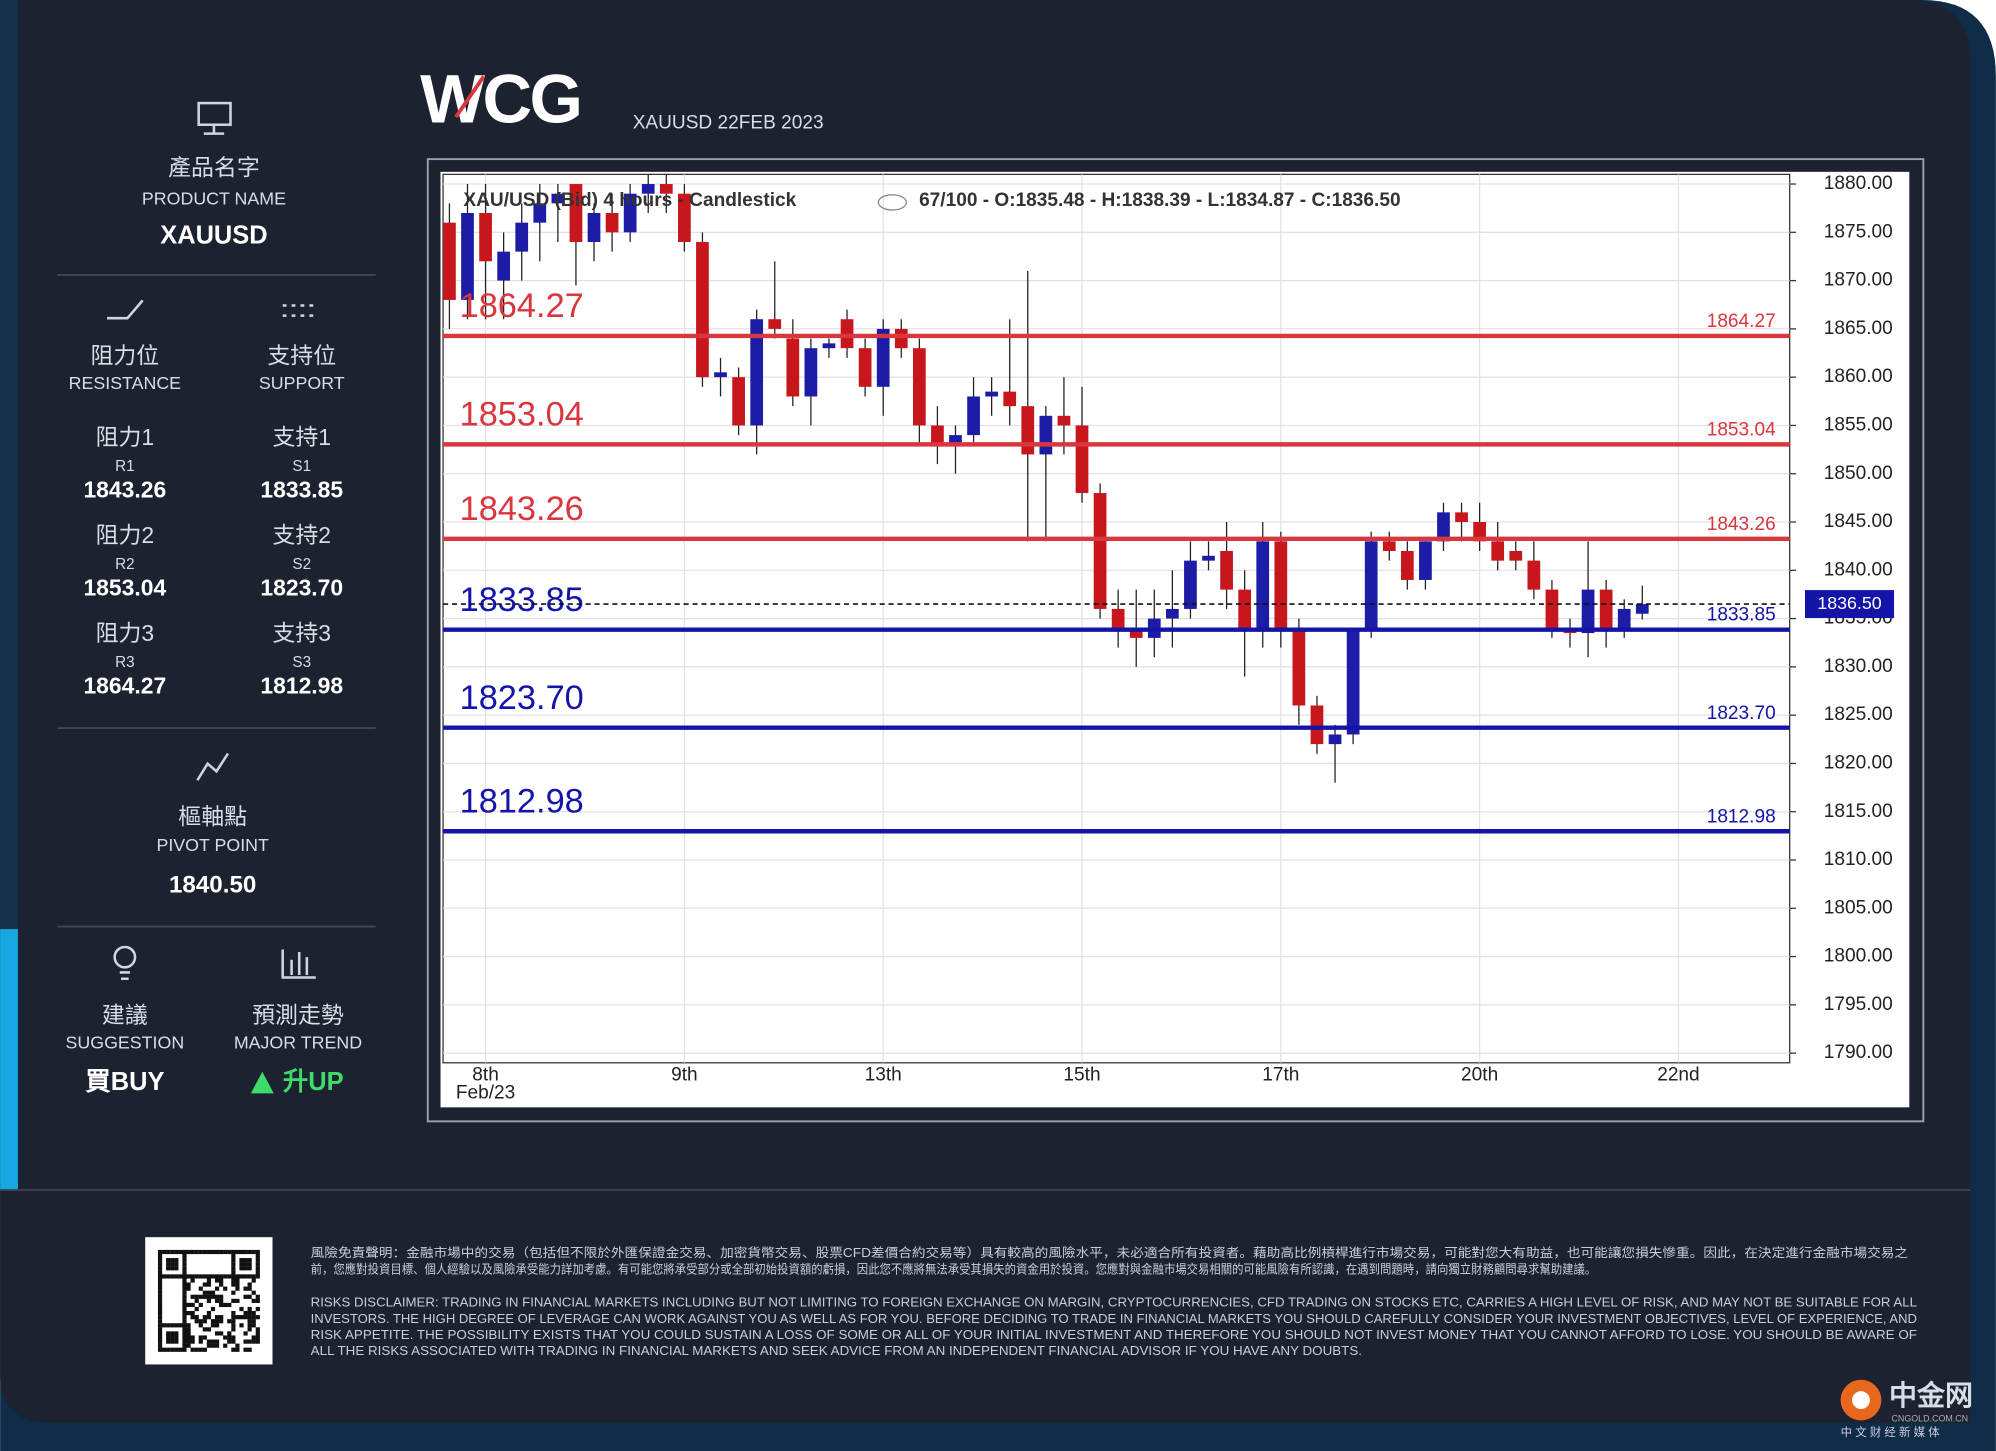 The image size is (1996, 1451). Describe the element at coordinates (214, 129) in the screenshot. I see `monitor-stand` at that location.